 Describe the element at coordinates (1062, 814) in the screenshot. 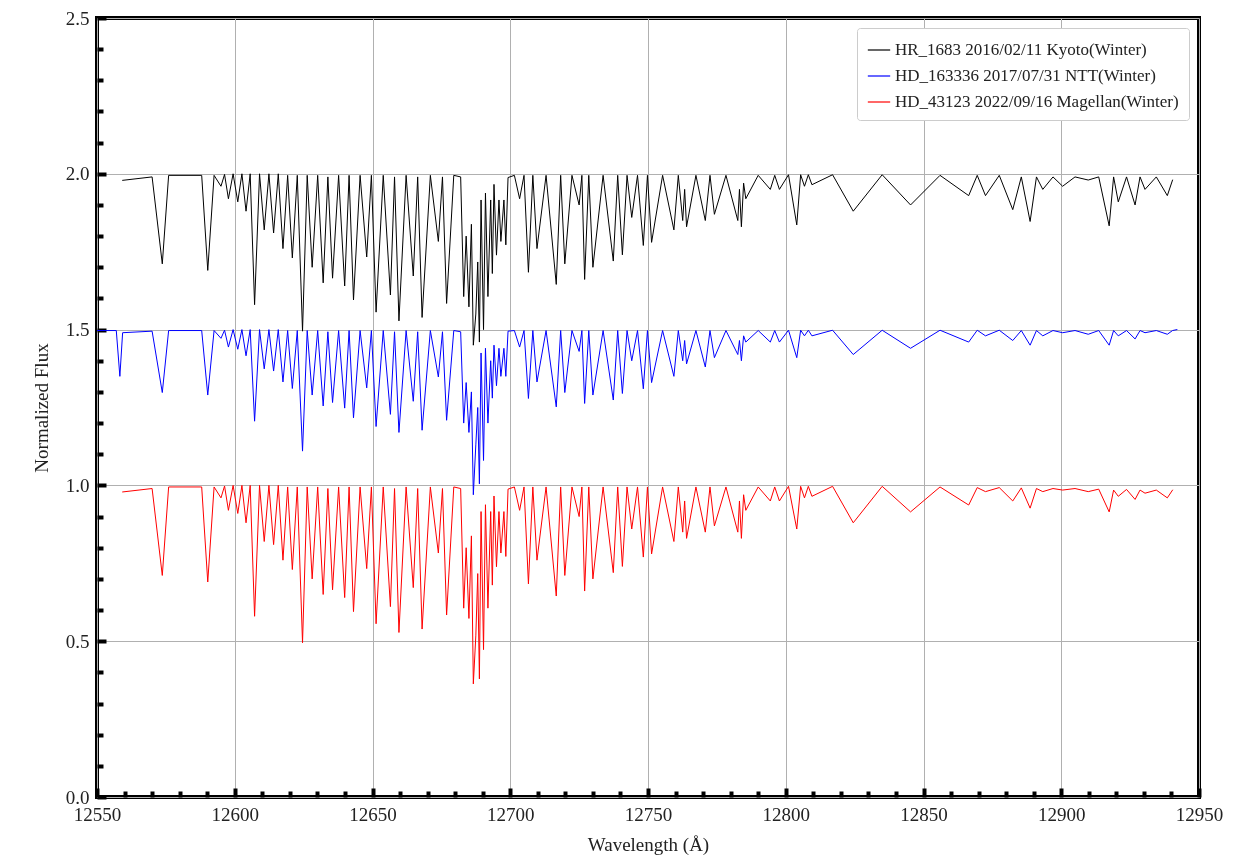

I see `x-tick-label: 12900` at that location.